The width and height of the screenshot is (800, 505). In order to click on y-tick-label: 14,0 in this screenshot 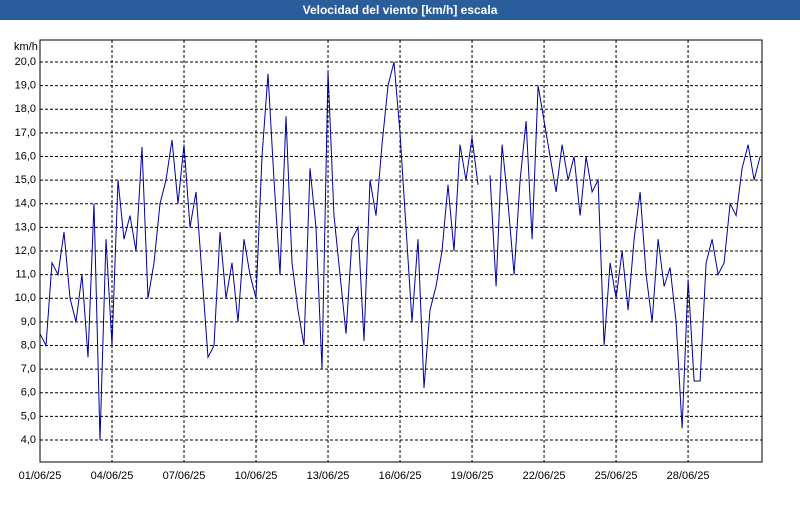, I will do `click(25, 204)`.